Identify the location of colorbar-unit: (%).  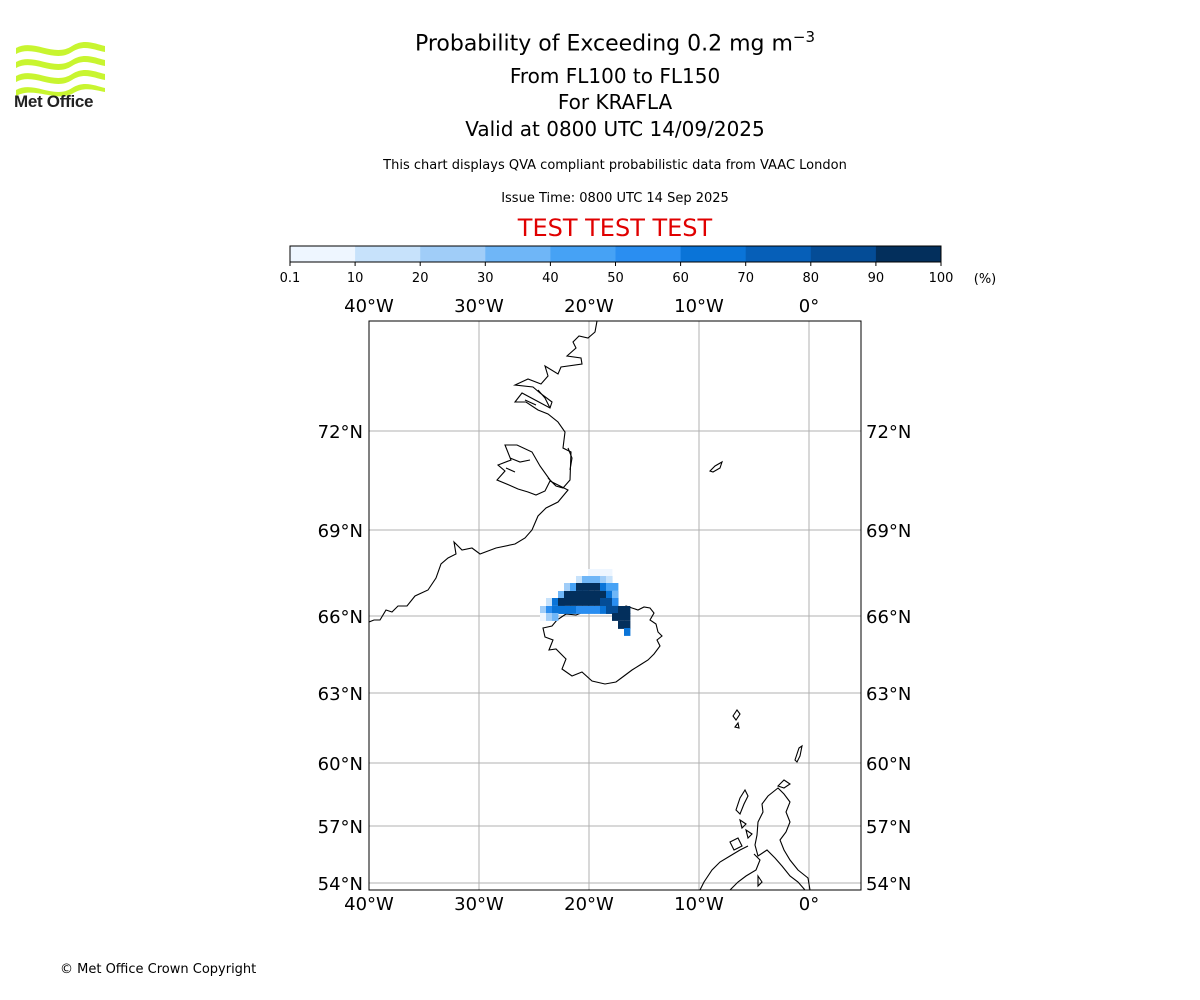
(985, 279).